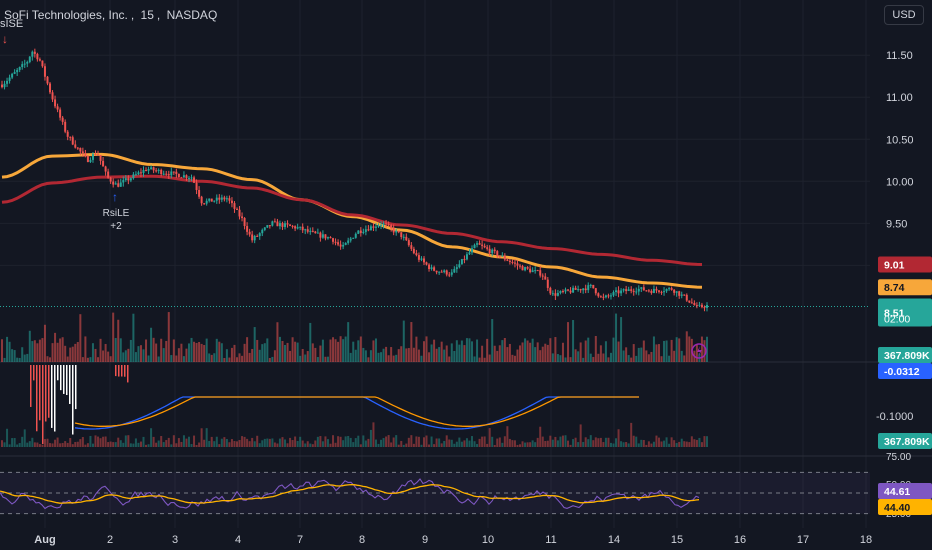 Image resolution: width=932 pixels, height=550 pixels. Describe the element at coordinates (900, 140) in the screenshot. I see `price-tick-label: 10.50` at that location.